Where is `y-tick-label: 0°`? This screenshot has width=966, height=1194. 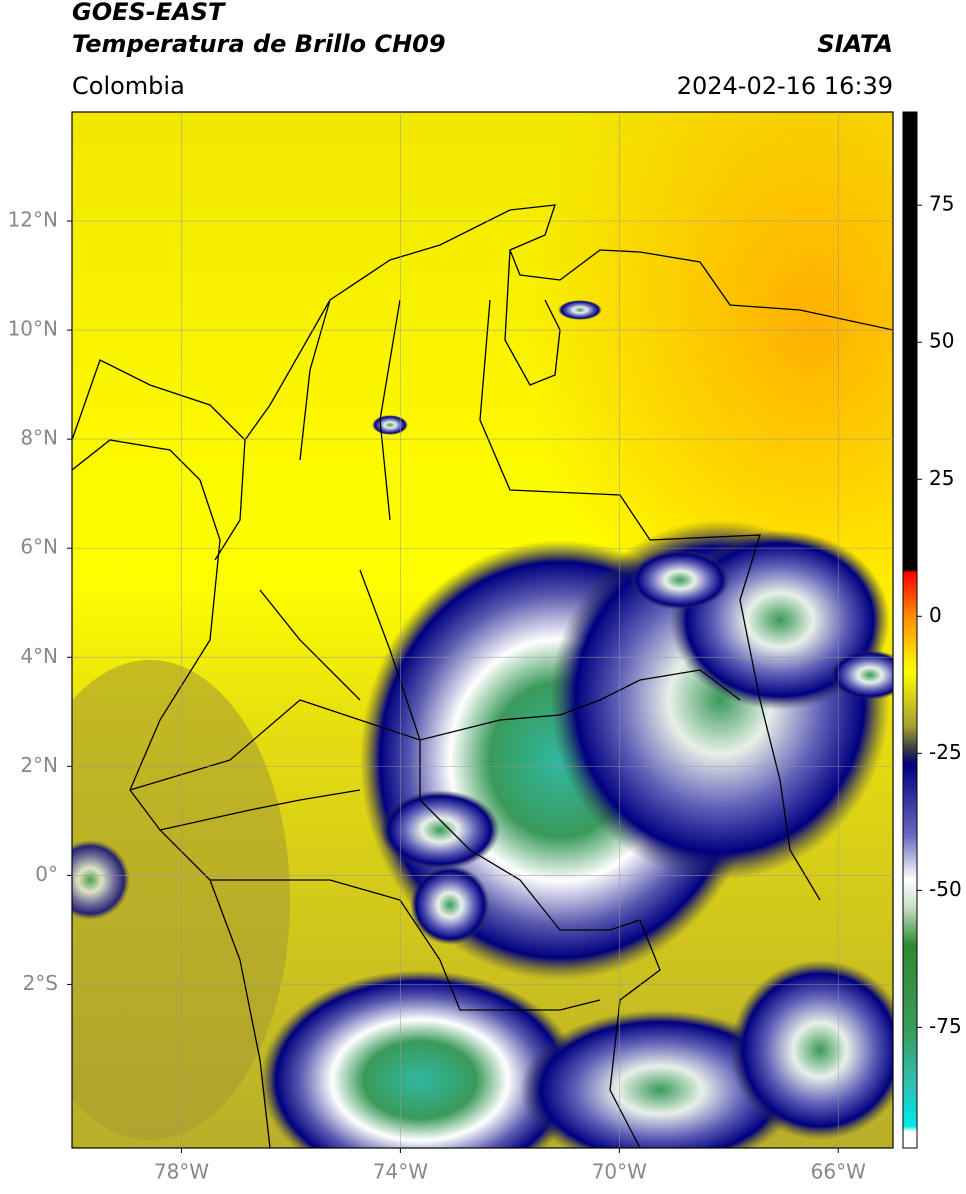 y-tick-label: 0° is located at coordinates (46, 874).